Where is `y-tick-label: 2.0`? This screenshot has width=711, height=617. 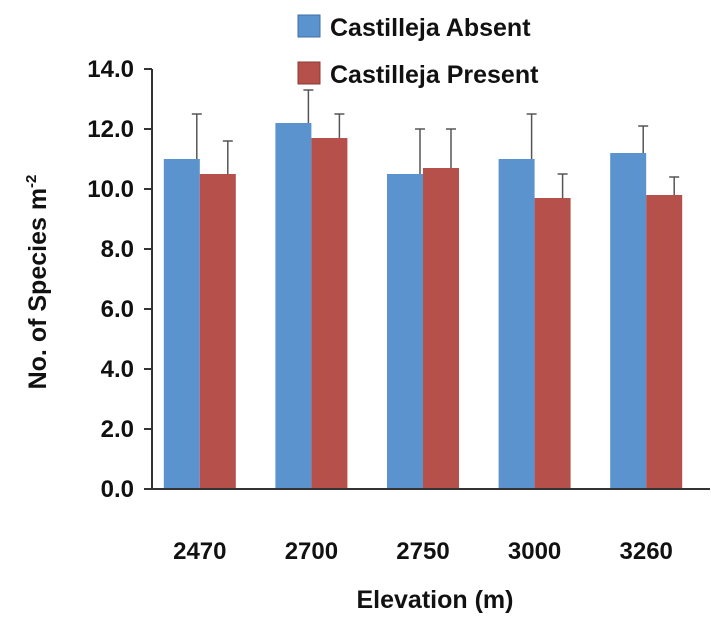
y-tick-label: 2.0 is located at coordinates (117, 429).